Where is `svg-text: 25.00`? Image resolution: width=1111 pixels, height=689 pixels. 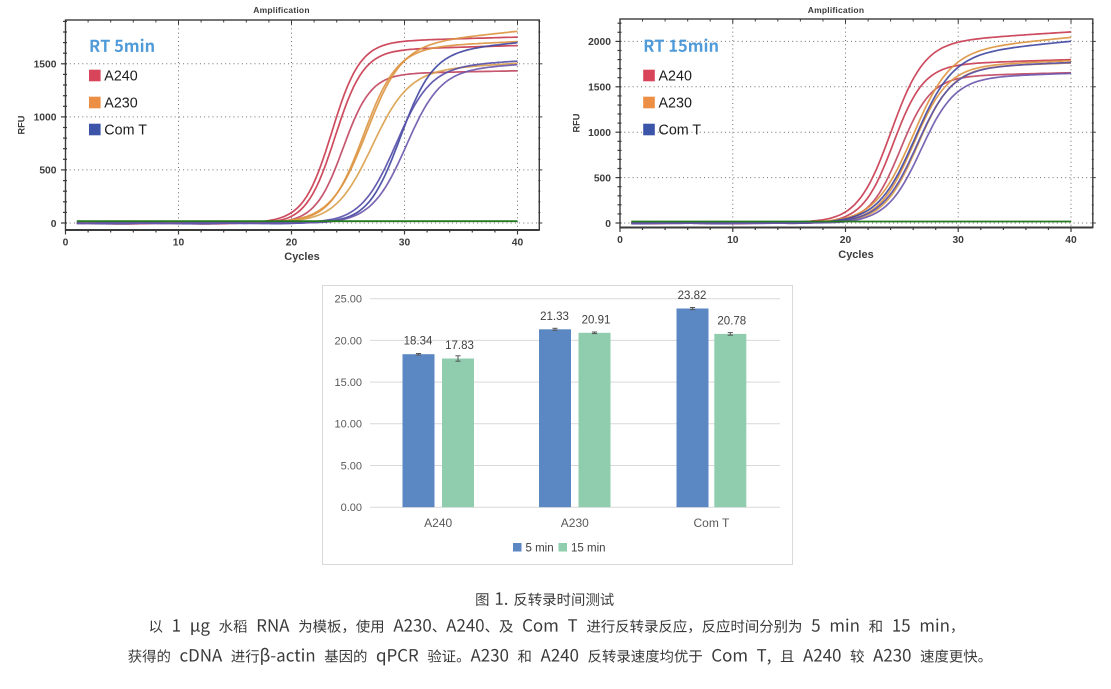 svg-text: 25.00 is located at coordinates (348, 300).